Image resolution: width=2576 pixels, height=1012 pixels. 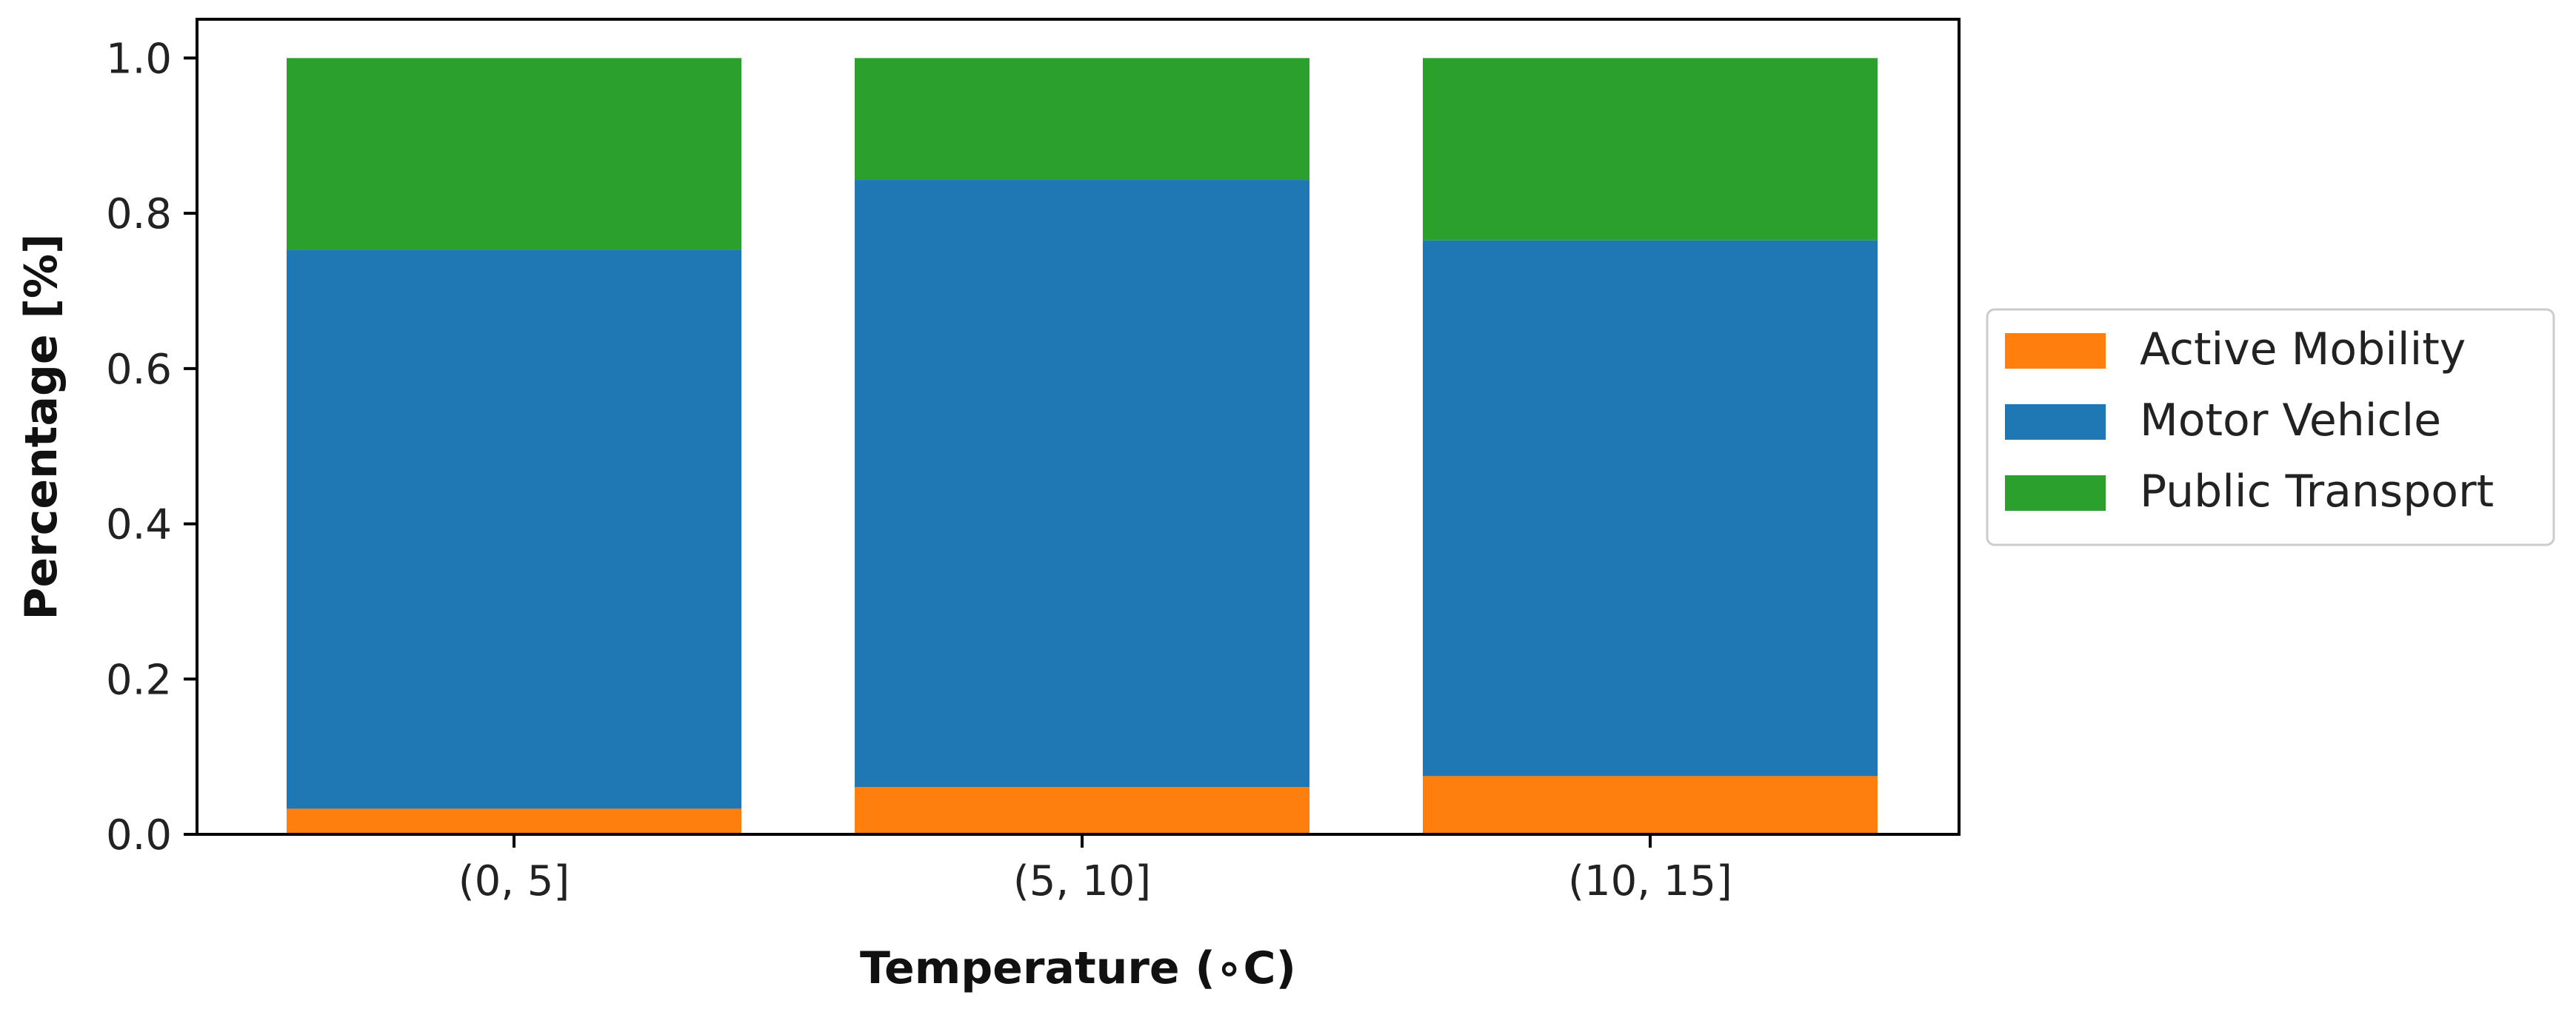 I want to click on legend-swatch-motor-vehicle, so click(x=2055, y=422).